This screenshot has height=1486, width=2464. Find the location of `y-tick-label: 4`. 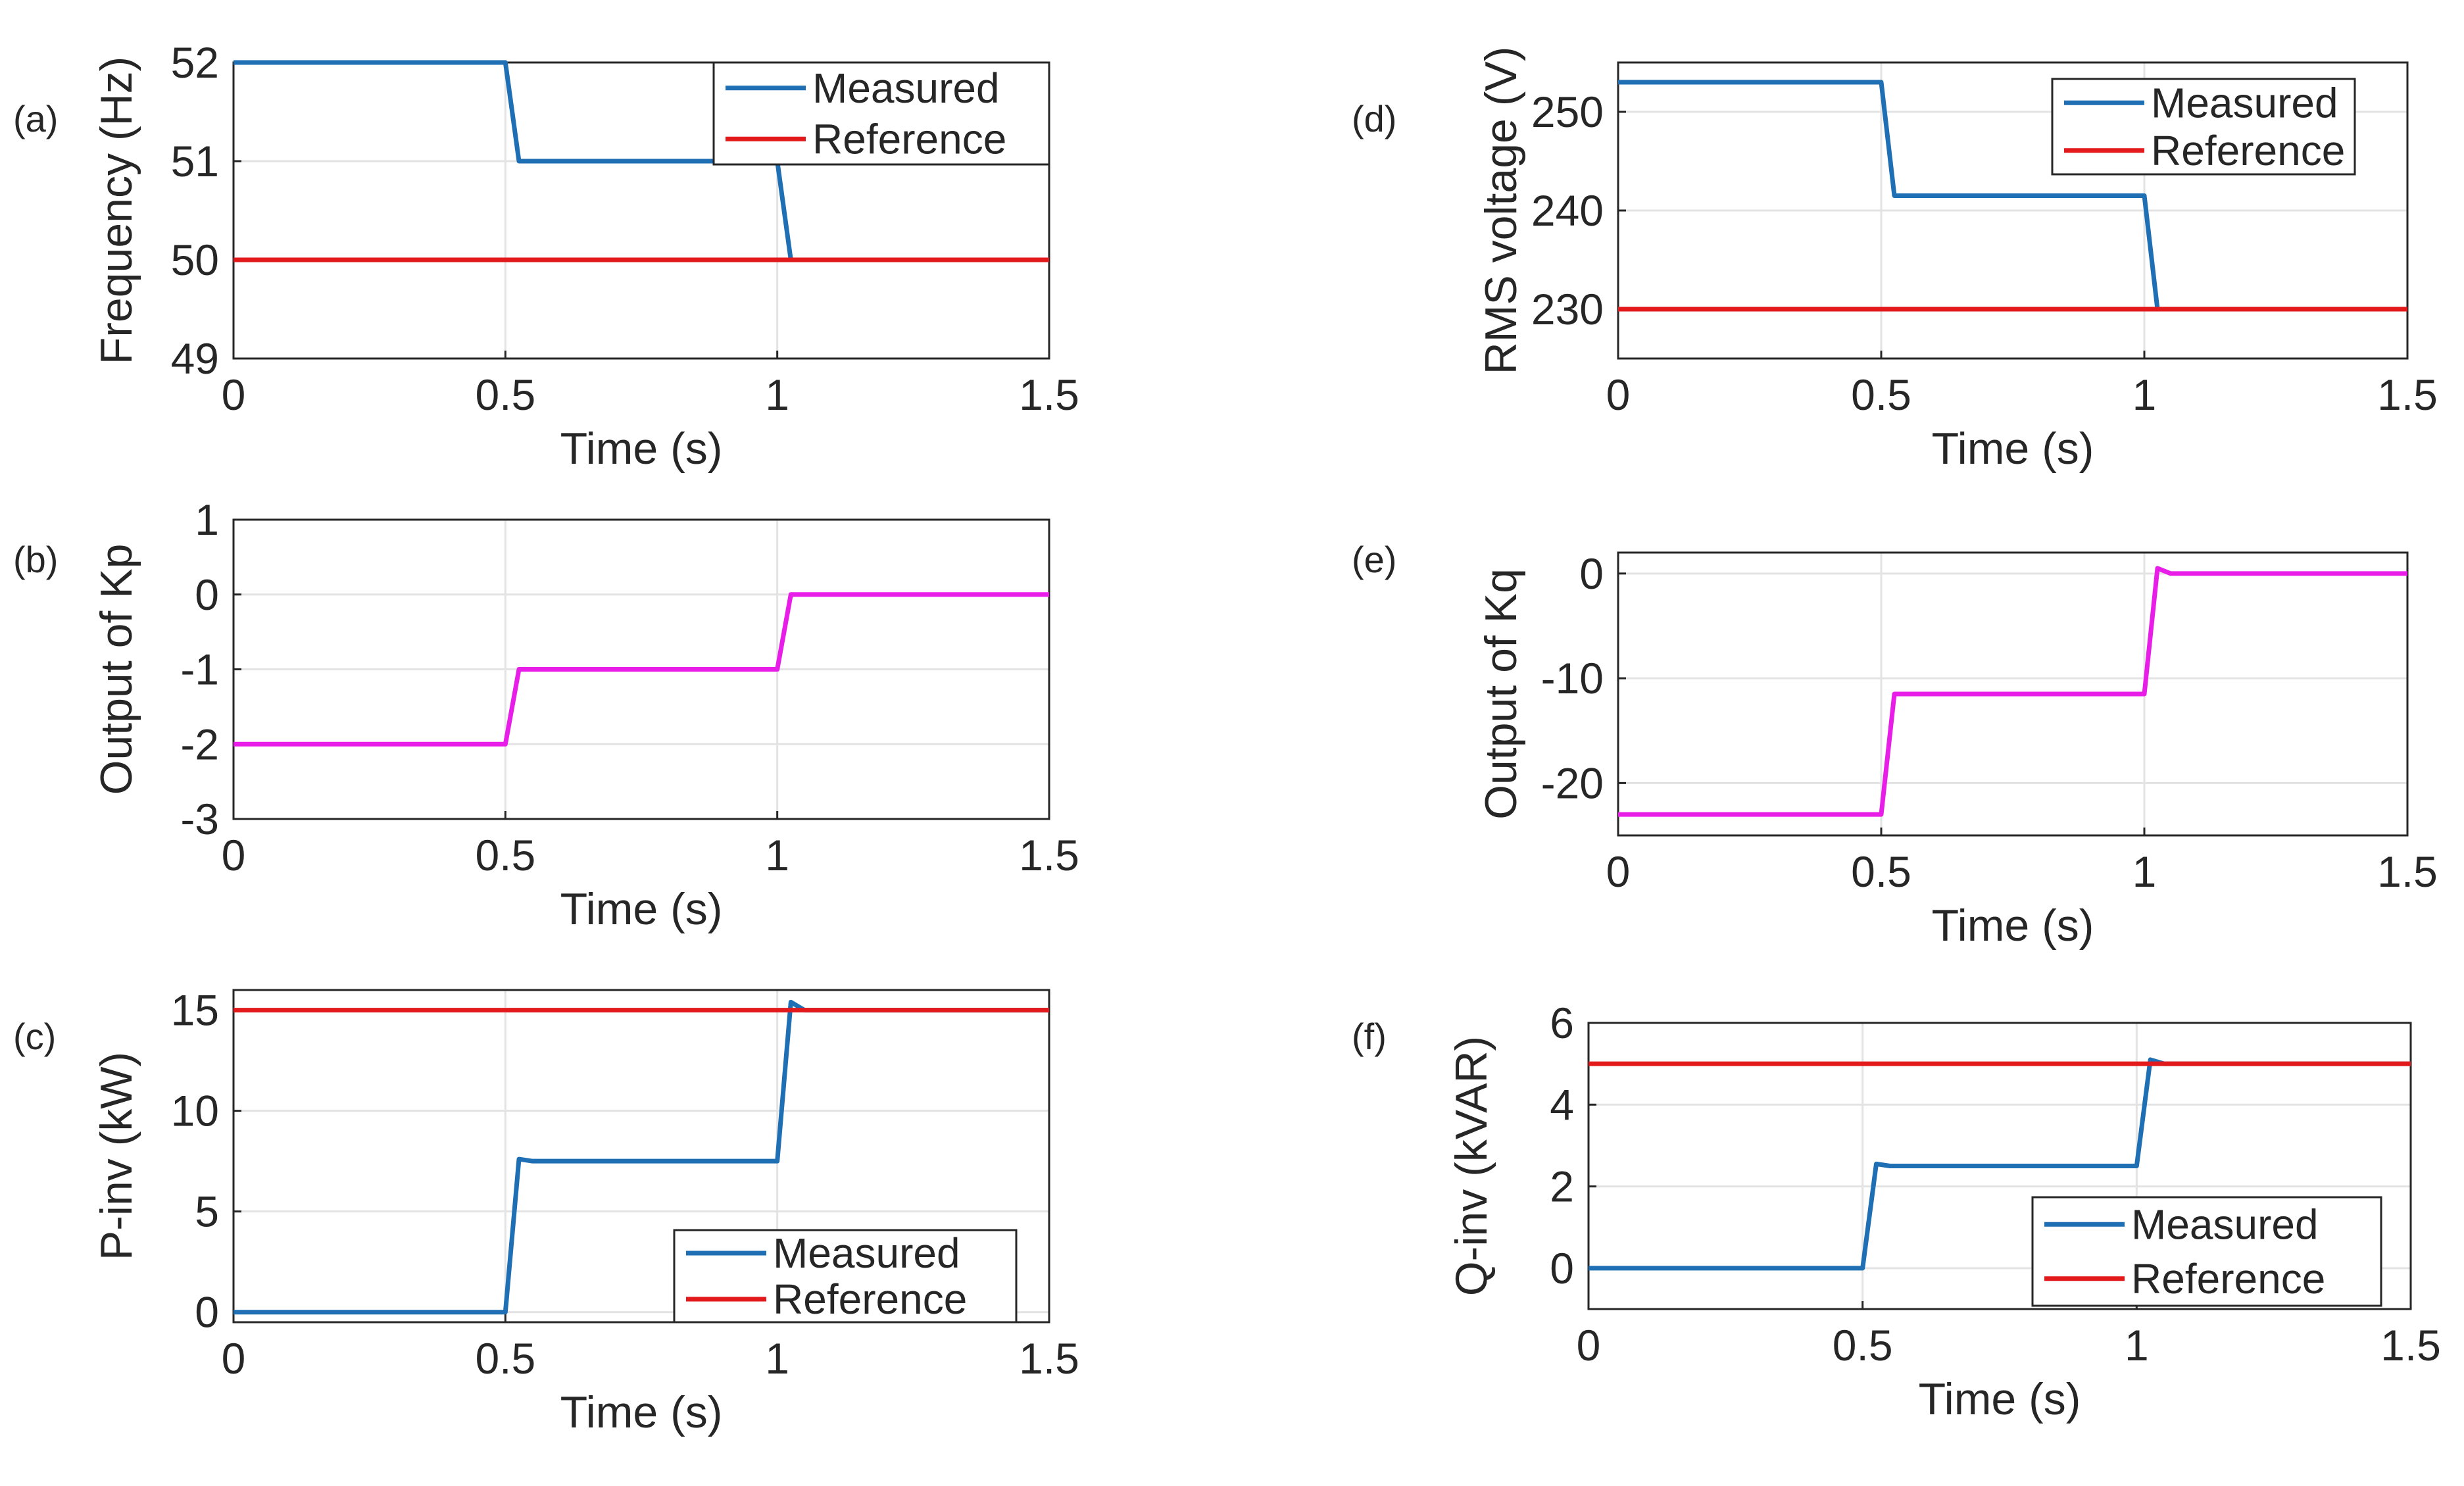

y-tick-label: 4 is located at coordinates (1562, 1104).